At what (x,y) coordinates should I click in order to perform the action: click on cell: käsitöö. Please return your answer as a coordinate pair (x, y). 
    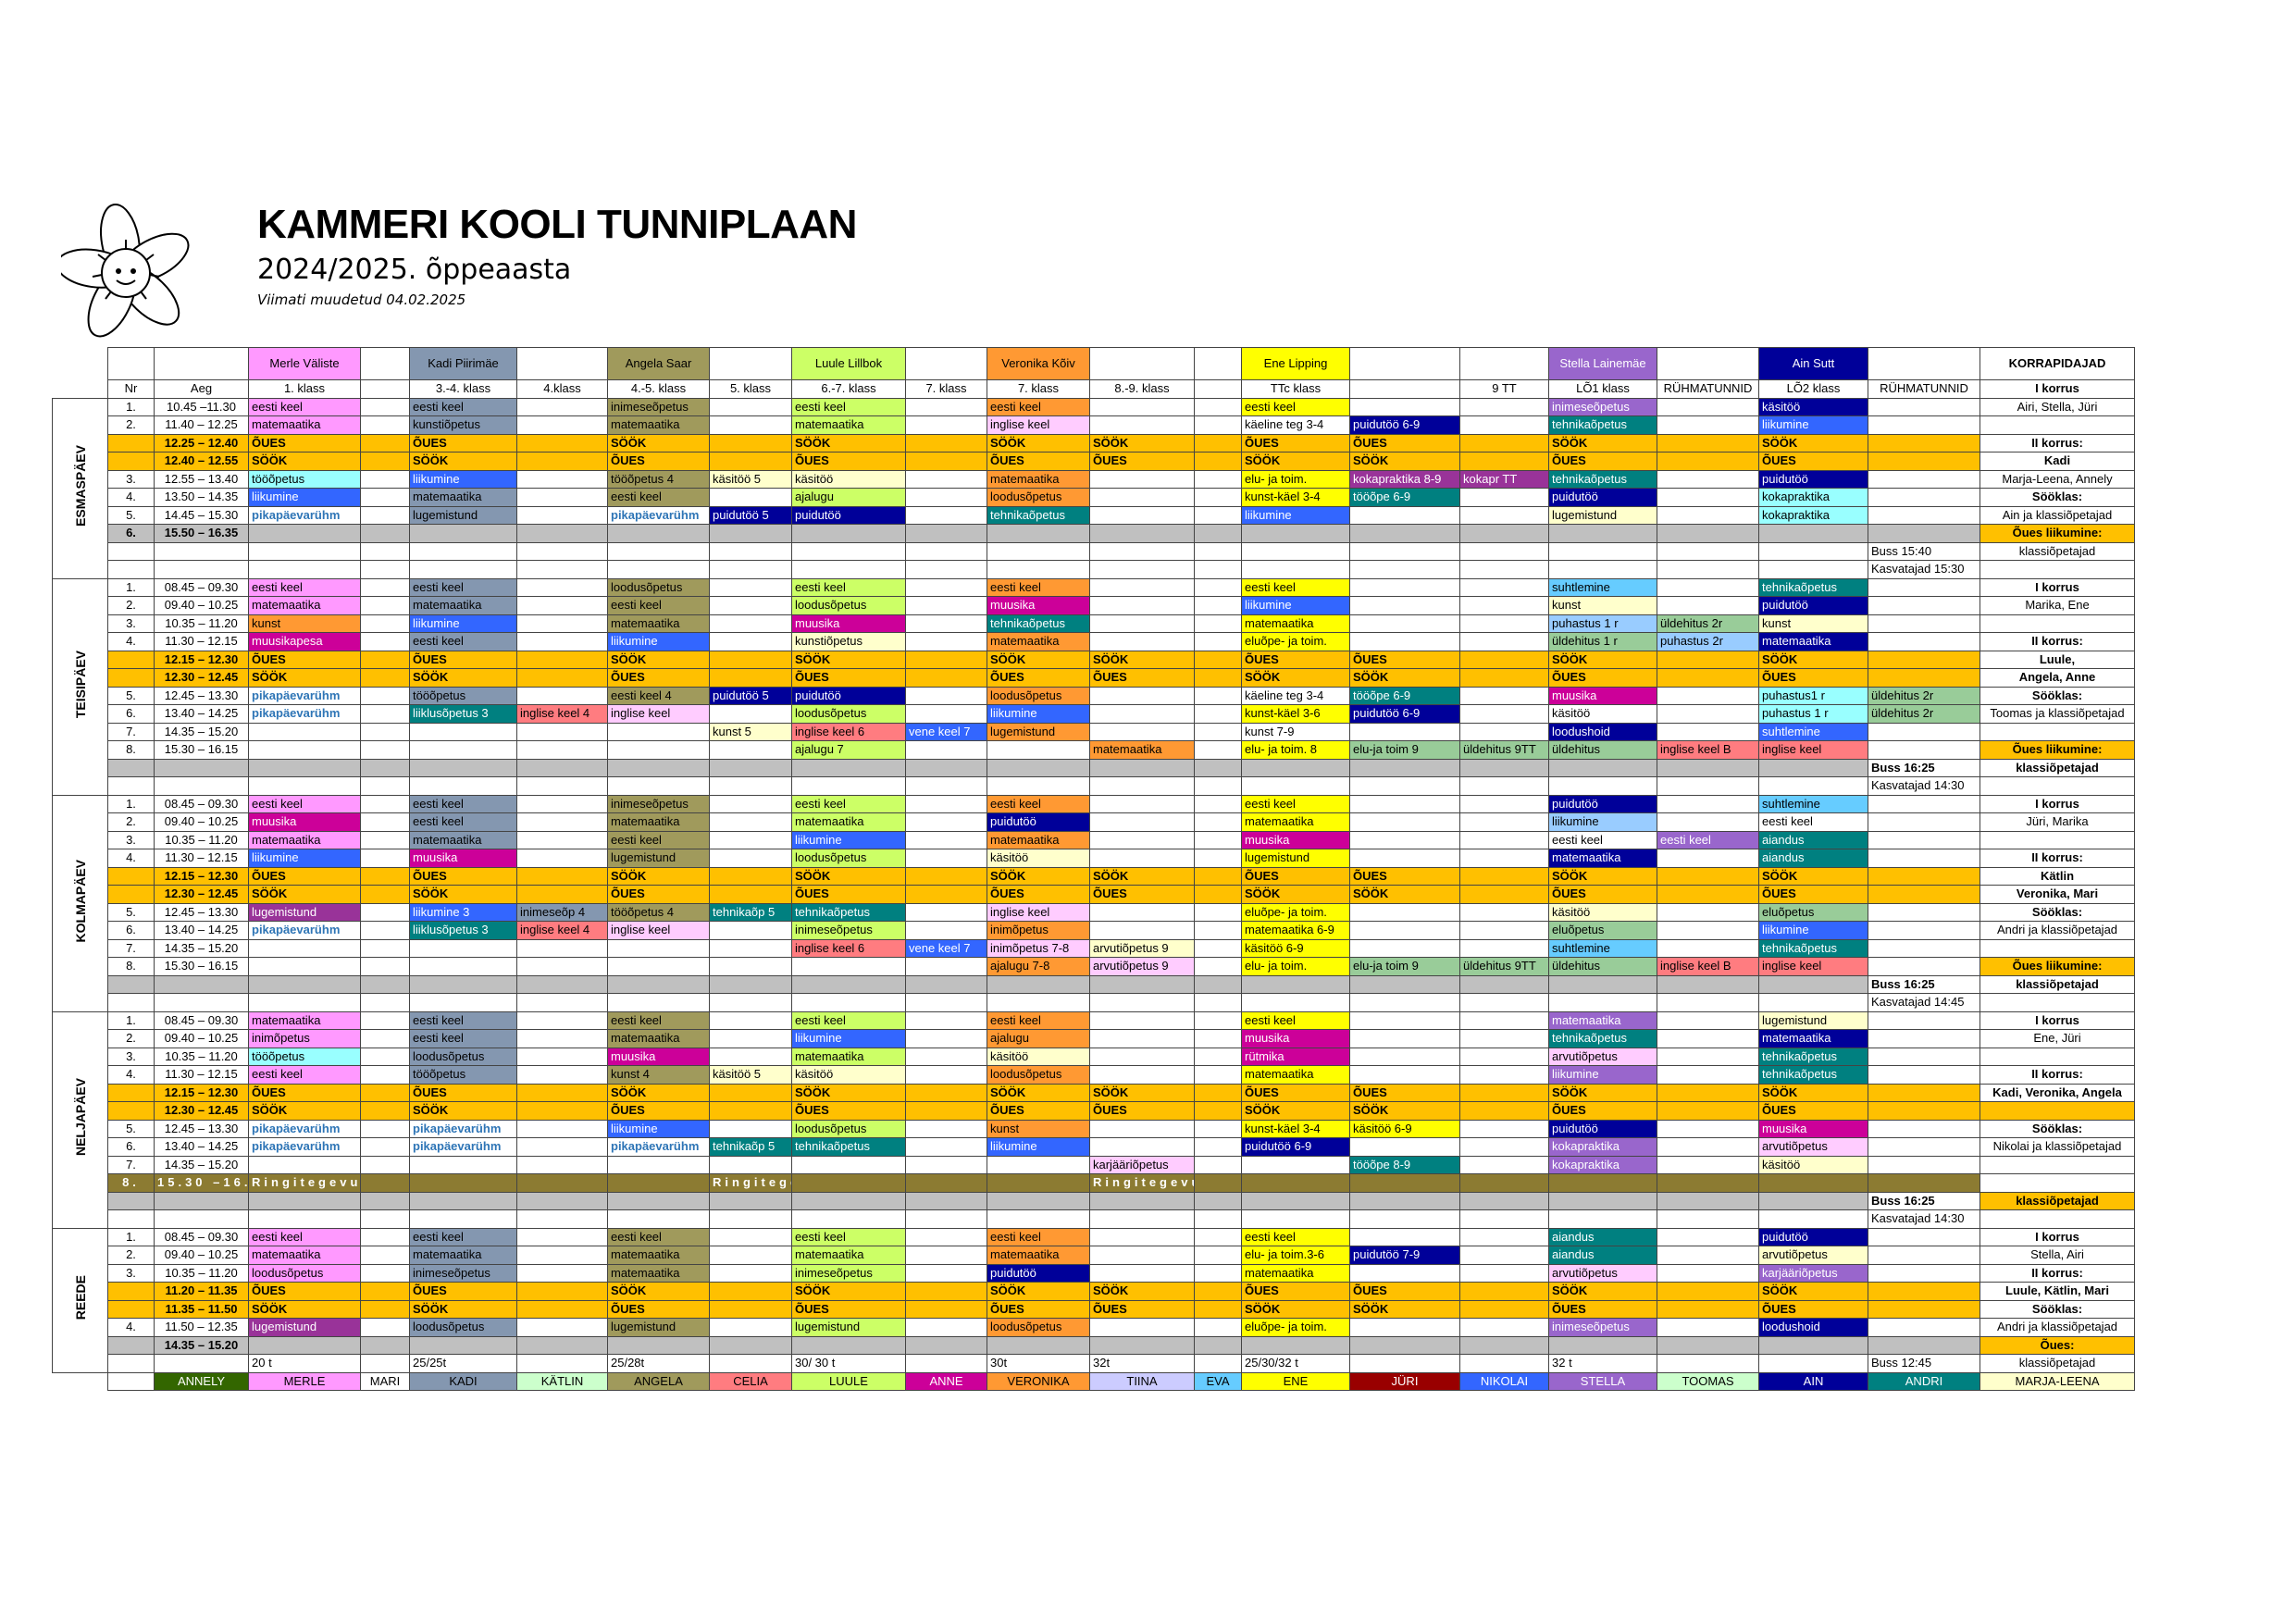
    Looking at the image, I should click on (1603, 912).